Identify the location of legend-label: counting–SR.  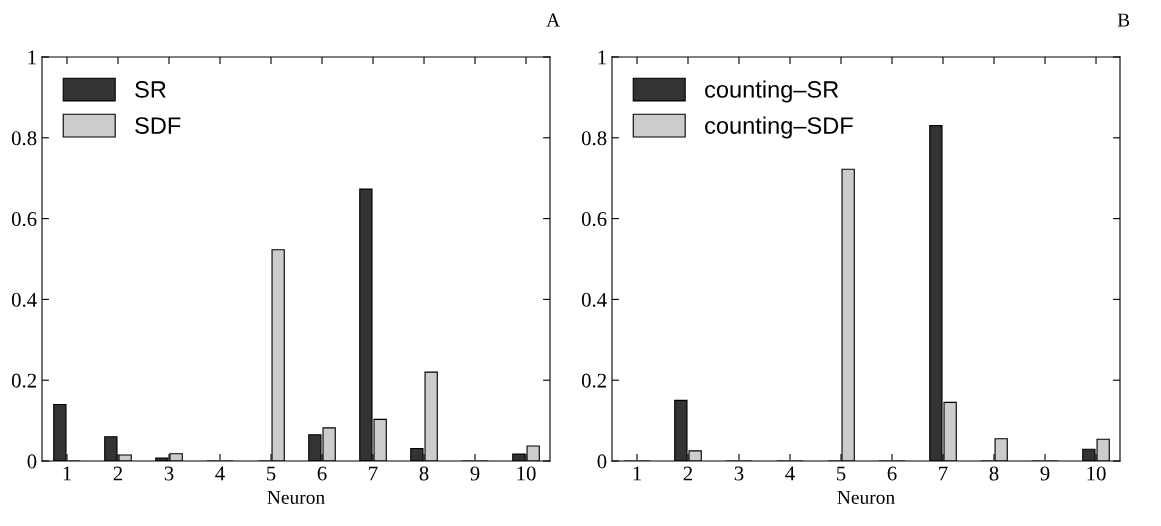
(772, 91).